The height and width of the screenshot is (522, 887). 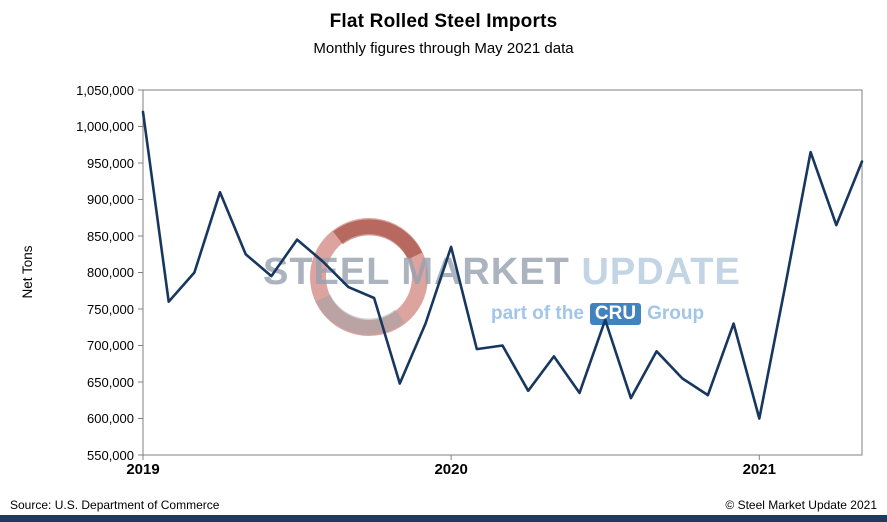 What do you see at coordinates (115, 505) in the screenshot?
I see `source-note: Source: U.S. Department of Commerce` at bounding box center [115, 505].